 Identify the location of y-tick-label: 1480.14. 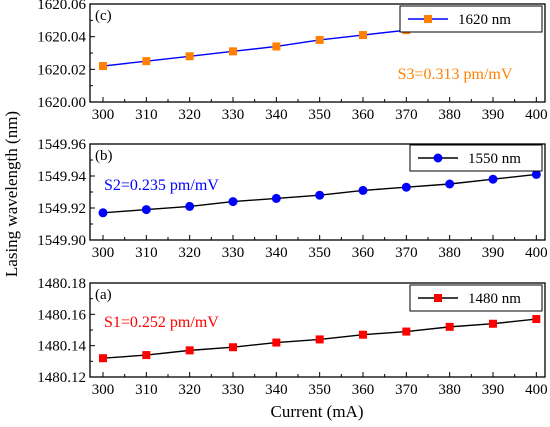
(61, 347).